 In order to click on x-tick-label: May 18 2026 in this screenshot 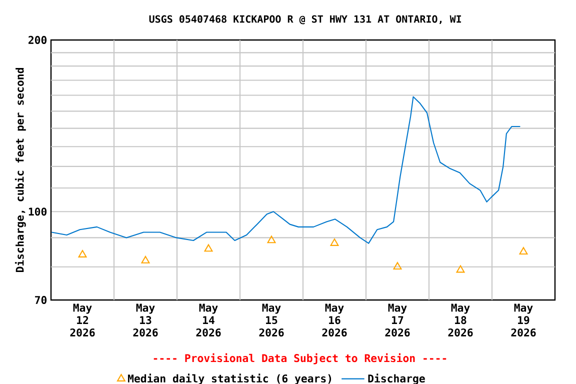, I will do `click(460, 320)`.